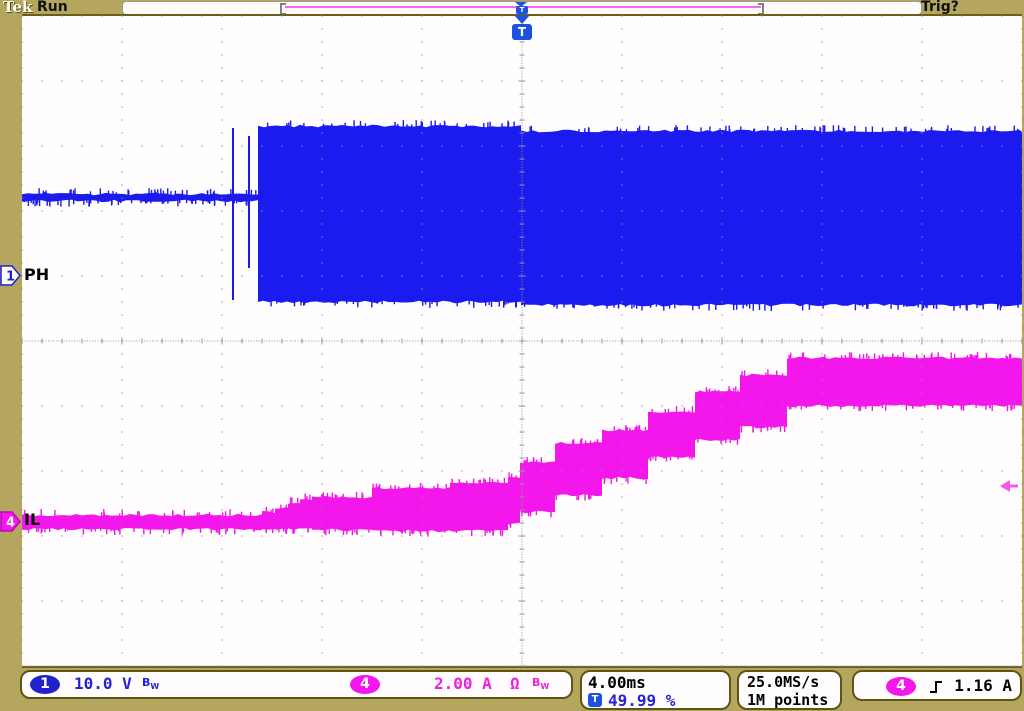 The image size is (1024, 711). What do you see at coordinates (655, 690) in the screenshot?
I see `horizontal-readout-box: 4.00ms T 49.99 %` at bounding box center [655, 690].